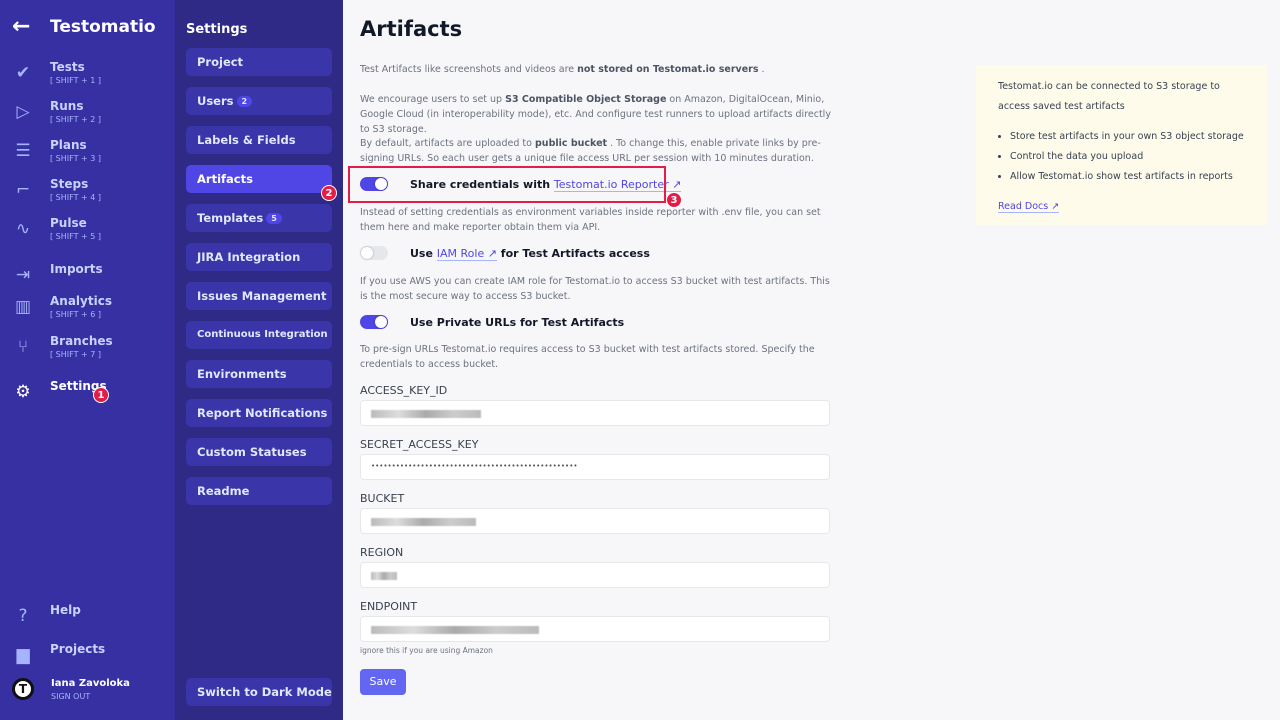 The height and width of the screenshot is (720, 1280). I want to click on folder-icon: ▆, so click(23, 655).